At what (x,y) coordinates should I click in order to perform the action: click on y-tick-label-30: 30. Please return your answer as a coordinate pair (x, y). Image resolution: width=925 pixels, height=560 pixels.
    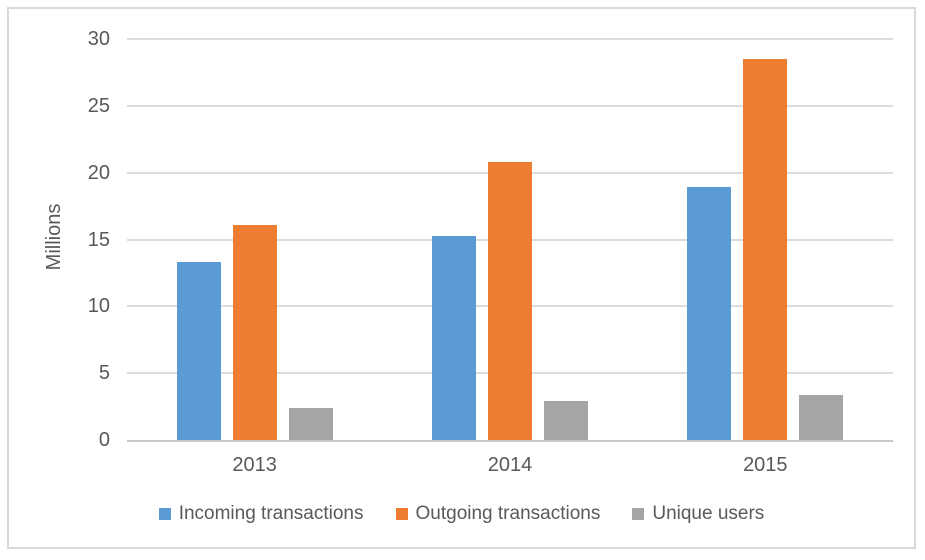
    Looking at the image, I should click on (98, 39).